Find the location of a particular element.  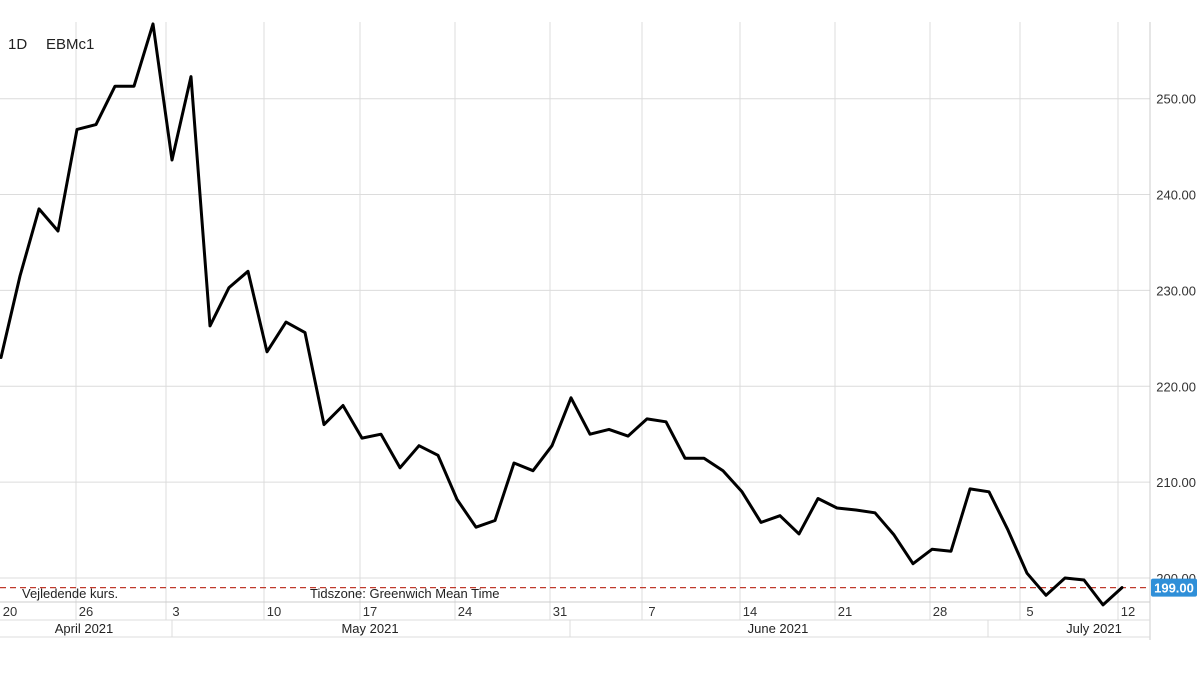

interval-label: 1D is located at coordinates (17, 44).